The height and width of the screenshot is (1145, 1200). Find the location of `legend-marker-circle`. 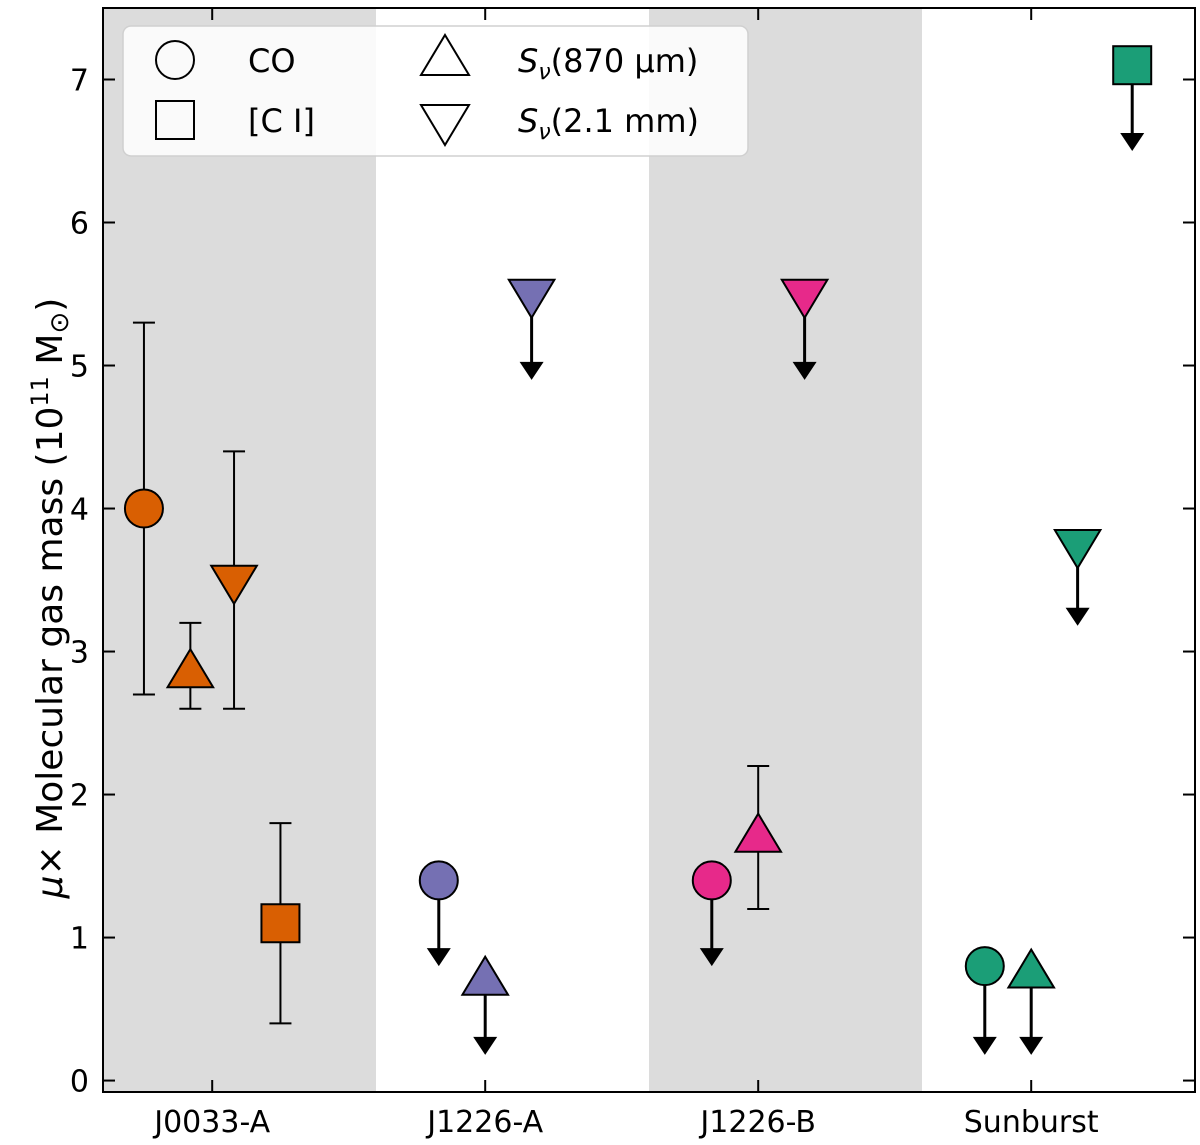

legend-marker-circle is located at coordinates (175, 60).